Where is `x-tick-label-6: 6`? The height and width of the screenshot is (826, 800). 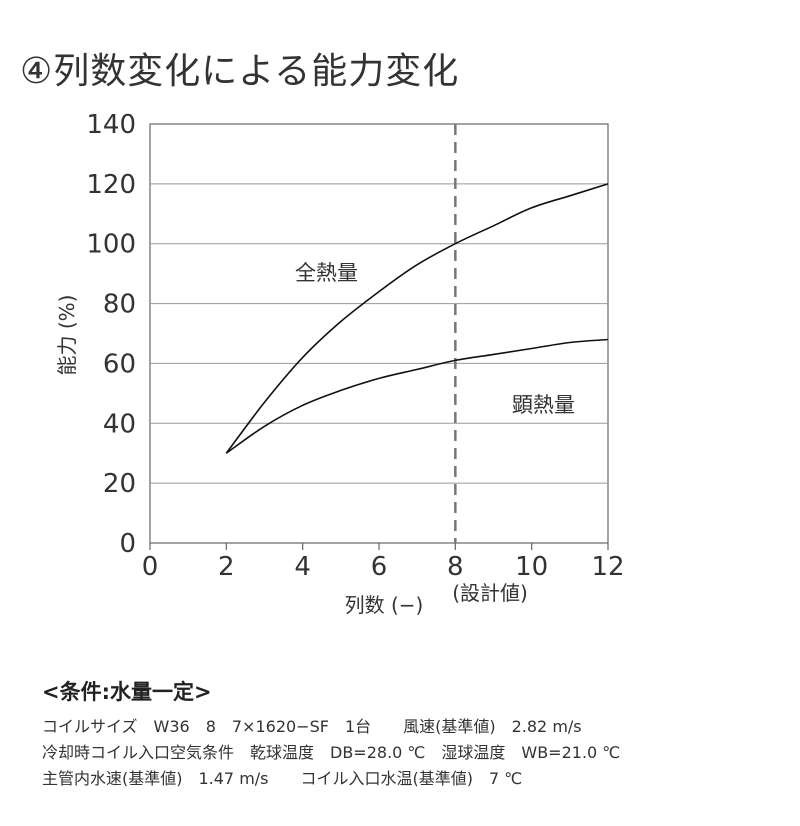
x-tick-label-6: 6 is located at coordinates (379, 567).